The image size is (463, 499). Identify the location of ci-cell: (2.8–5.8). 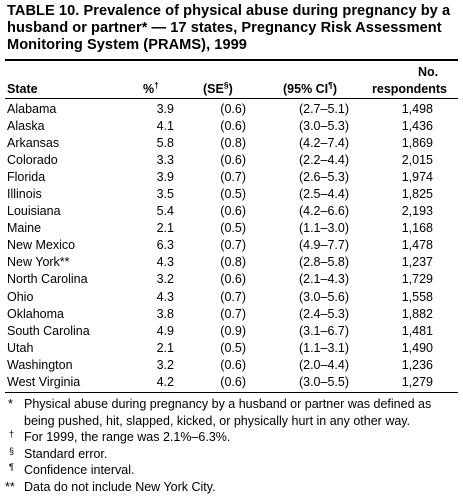
(323, 262).